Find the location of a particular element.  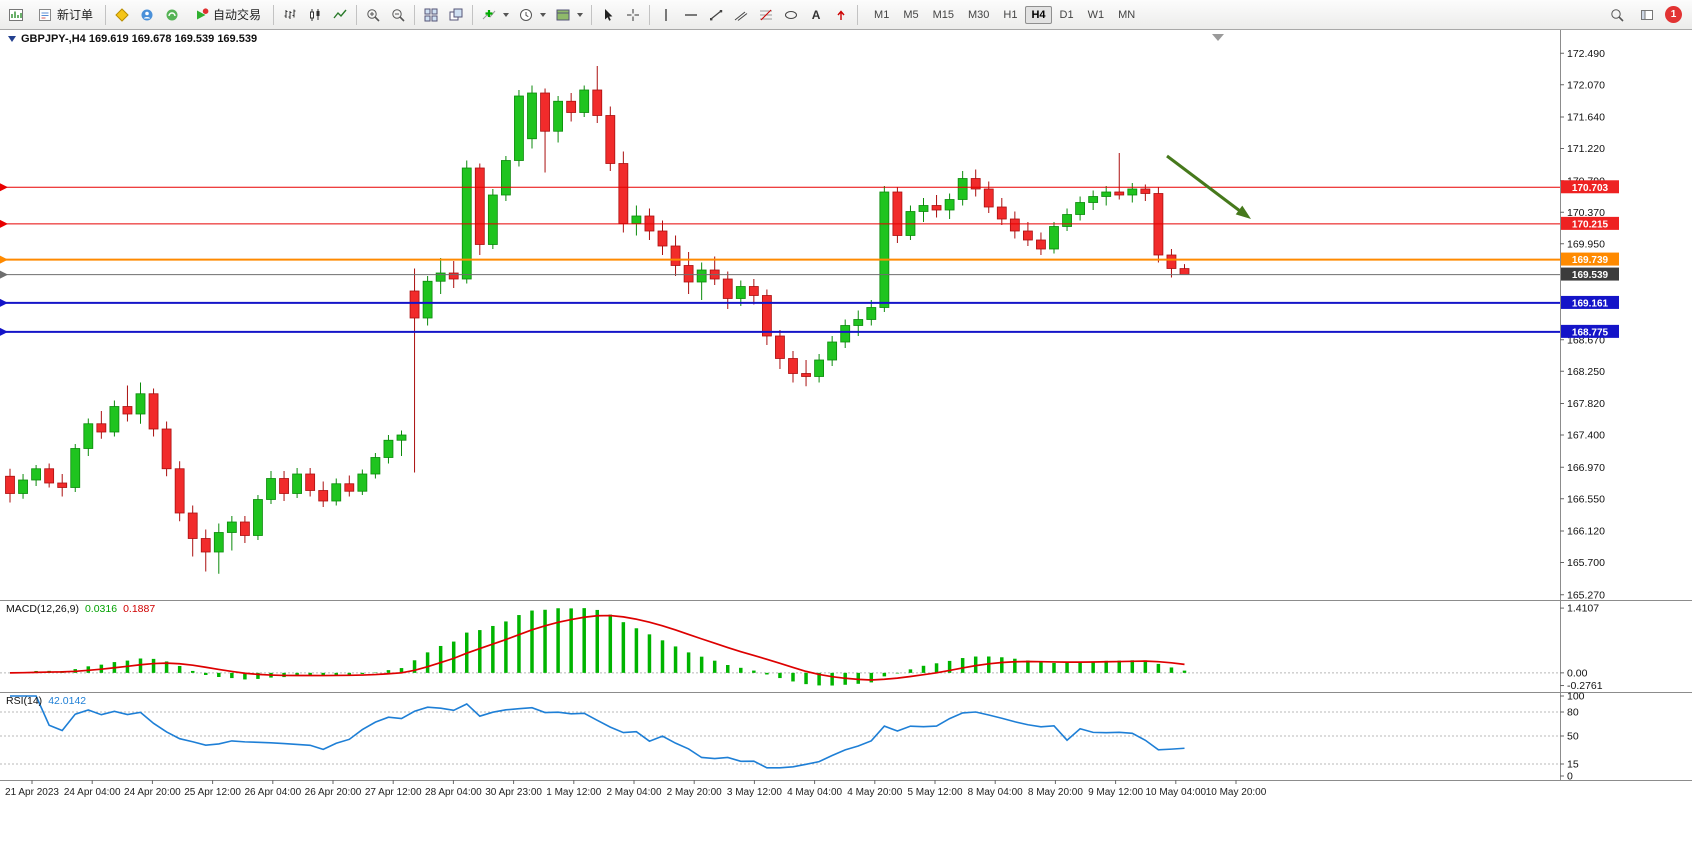

arrows-tool-button is located at coordinates (841, 15).